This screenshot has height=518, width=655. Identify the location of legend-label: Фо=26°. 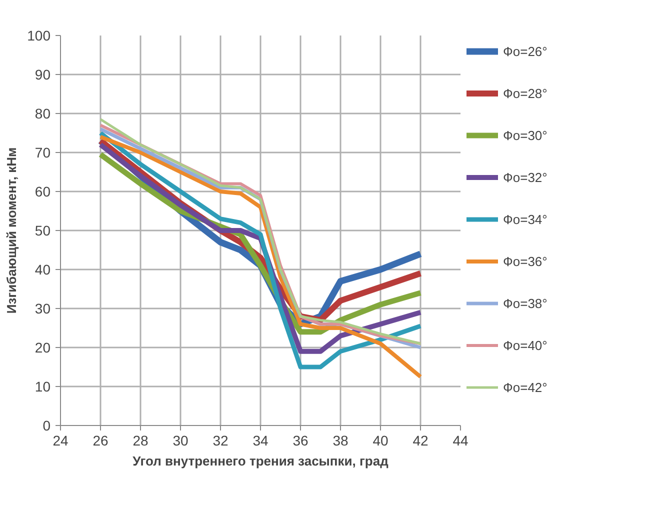
(525, 51).